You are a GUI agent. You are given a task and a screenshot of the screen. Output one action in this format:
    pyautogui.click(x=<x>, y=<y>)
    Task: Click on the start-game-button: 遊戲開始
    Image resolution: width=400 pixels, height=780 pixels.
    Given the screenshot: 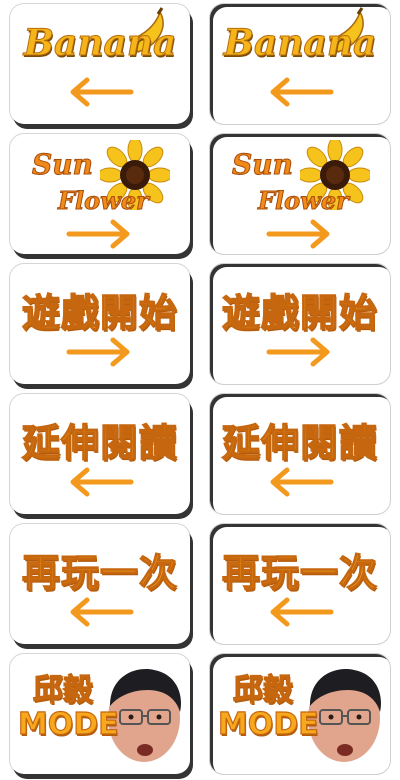 What is the action you would take?
    pyautogui.click(x=100, y=324)
    